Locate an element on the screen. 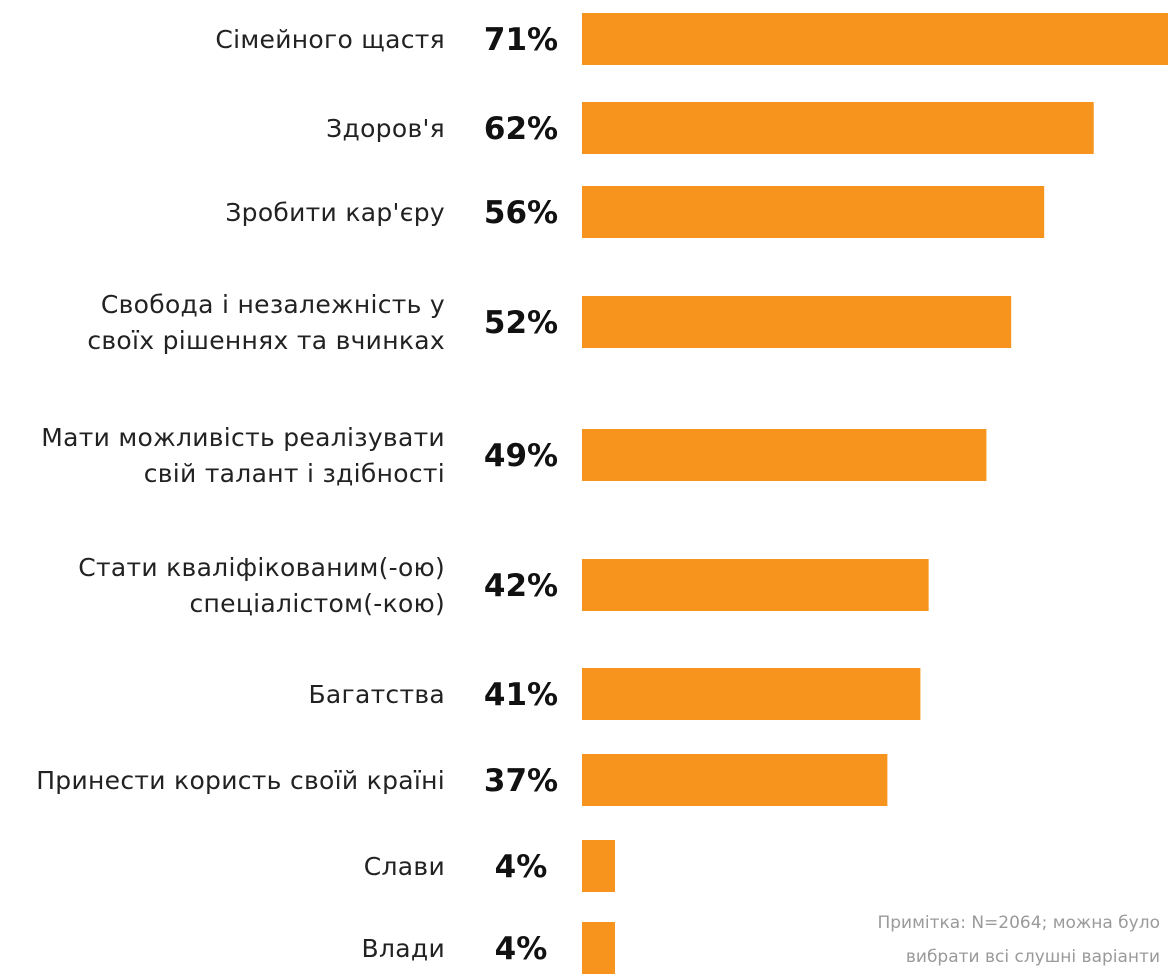  value-label-8: 4% is located at coordinates (521, 867).